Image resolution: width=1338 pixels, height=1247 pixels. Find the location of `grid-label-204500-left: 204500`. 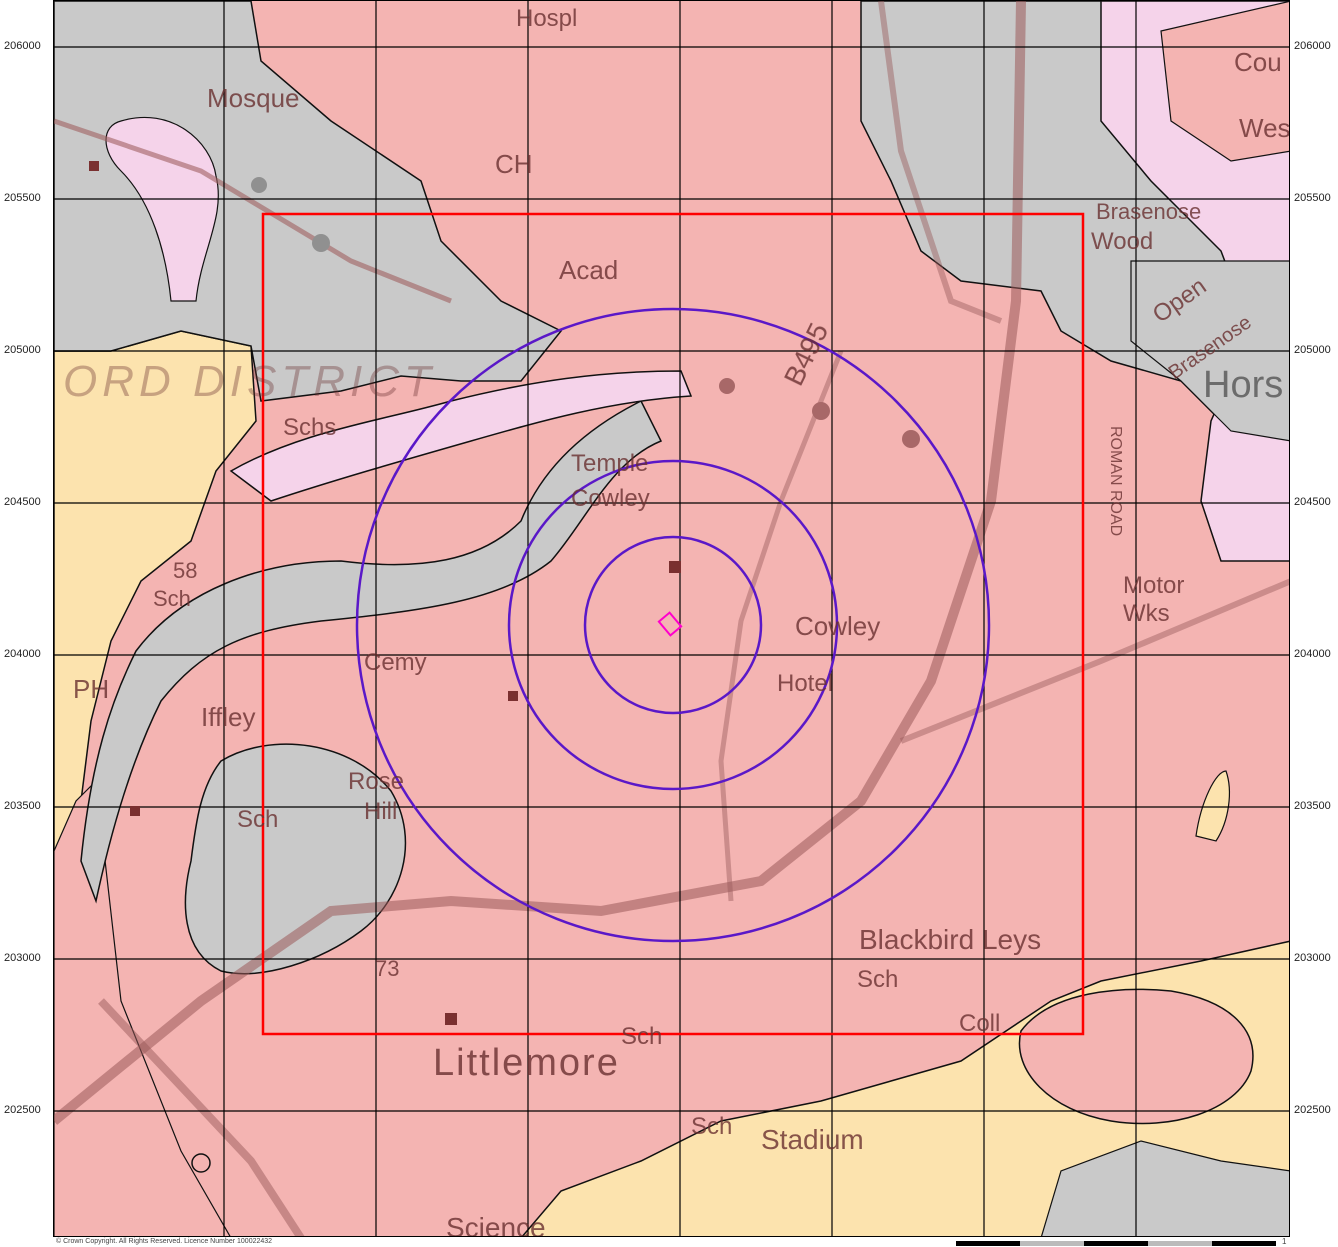

grid-label-204500-left: 204500 is located at coordinates (22, 502).